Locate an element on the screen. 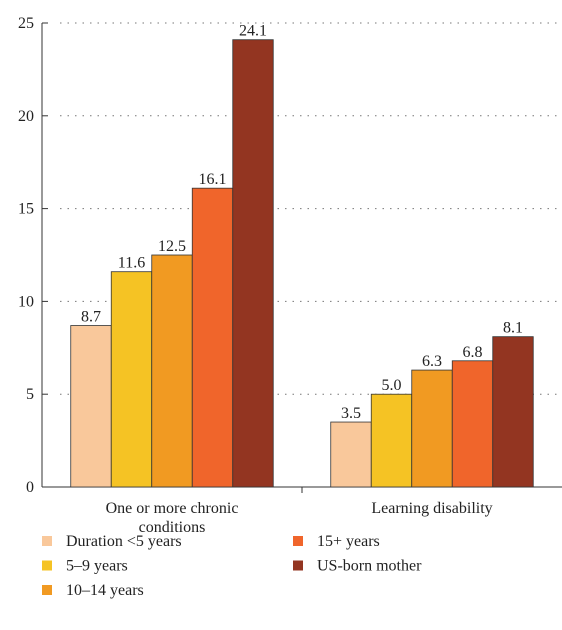 The image size is (562, 630). value-label: 24.1 is located at coordinates (253, 31).